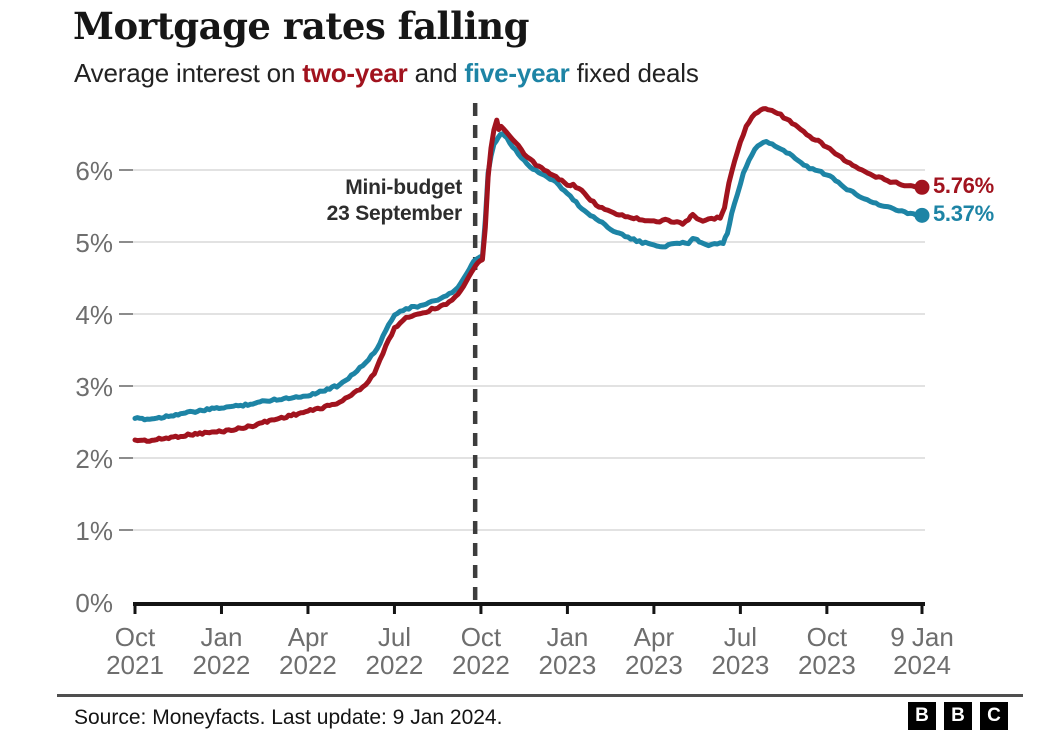 Image resolution: width=1057 pixels, height=744 pixels. Describe the element at coordinates (135, 665) in the screenshot. I see `x-axis-label: 2021` at that location.